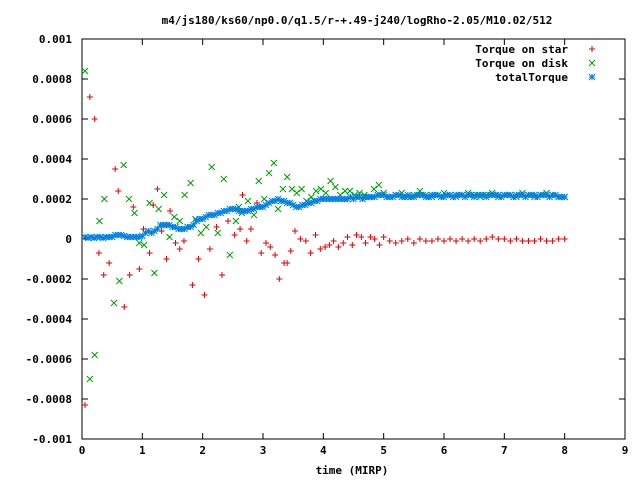 This screenshot has width=640, height=480. What do you see at coordinates (52, 199) in the screenshot?
I see `y-tick-label: 0.0002` at bounding box center [52, 199].